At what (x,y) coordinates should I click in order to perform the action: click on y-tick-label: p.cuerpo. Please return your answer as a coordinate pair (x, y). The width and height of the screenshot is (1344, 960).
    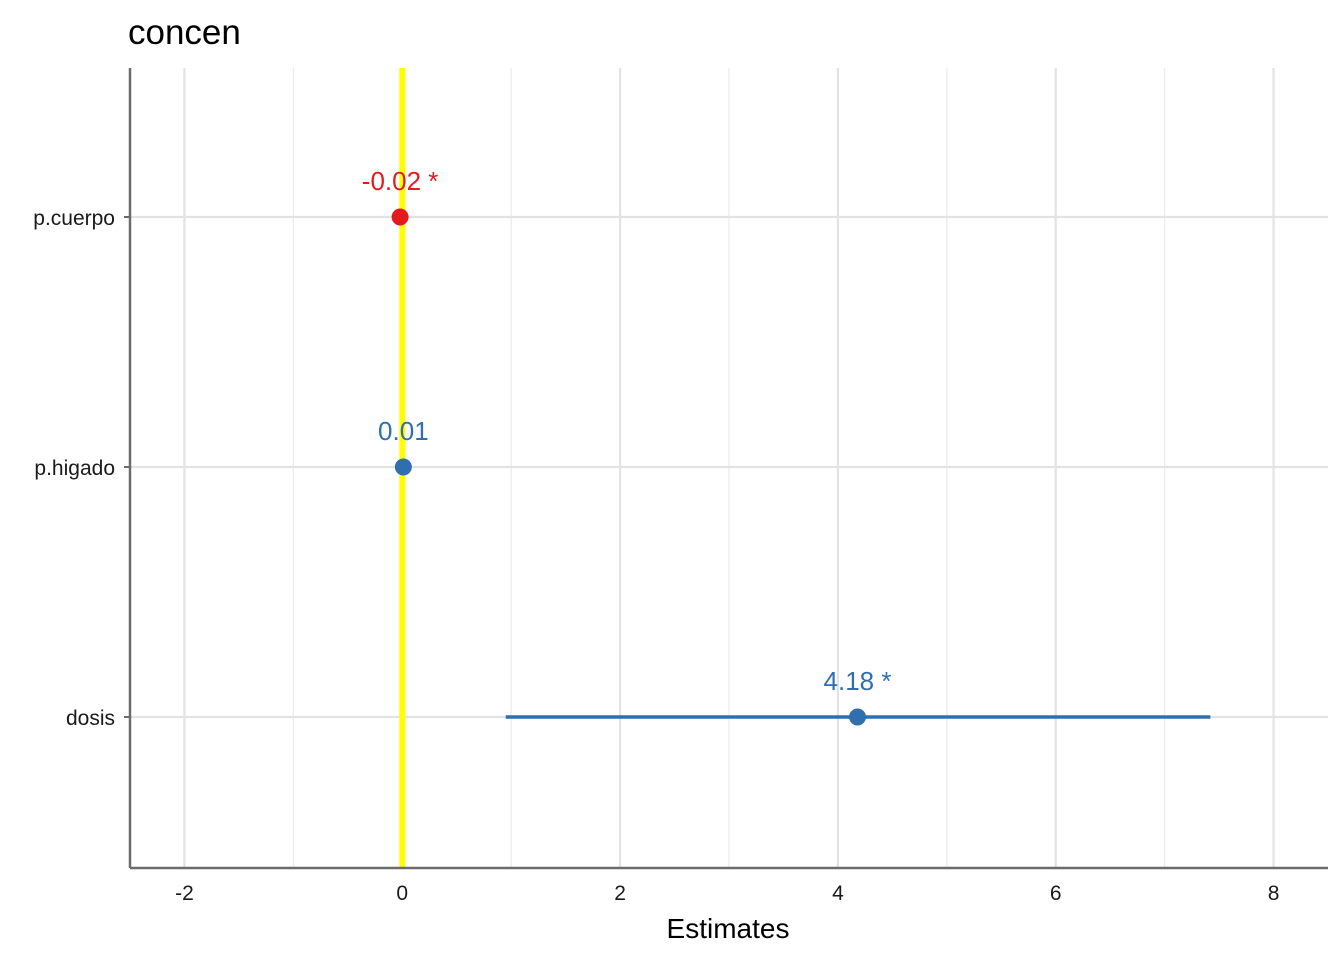
    Looking at the image, I should click on (74, 218).